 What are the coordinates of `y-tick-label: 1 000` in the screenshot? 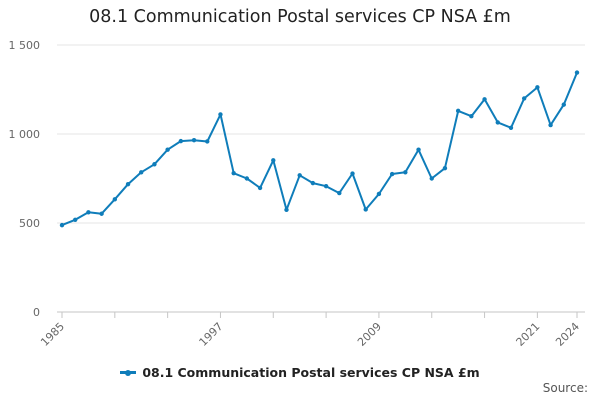 It's located at (25, 134).